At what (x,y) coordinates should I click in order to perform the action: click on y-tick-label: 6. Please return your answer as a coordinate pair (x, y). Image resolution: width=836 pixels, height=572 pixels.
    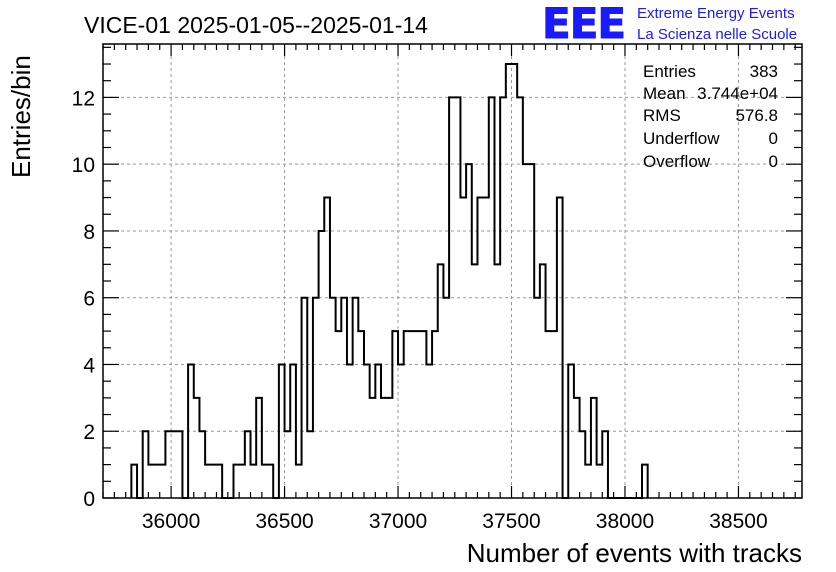
    Looking at the image, I should click on (89, 299).